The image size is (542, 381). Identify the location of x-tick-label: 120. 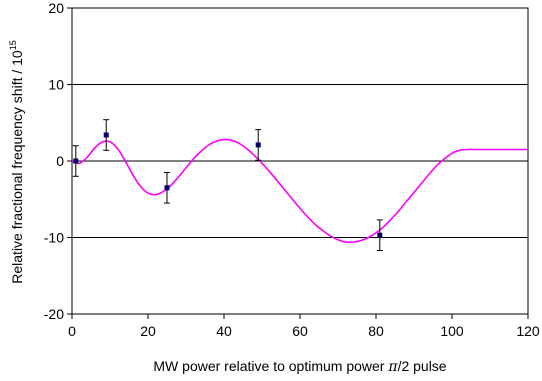
(528, 331).